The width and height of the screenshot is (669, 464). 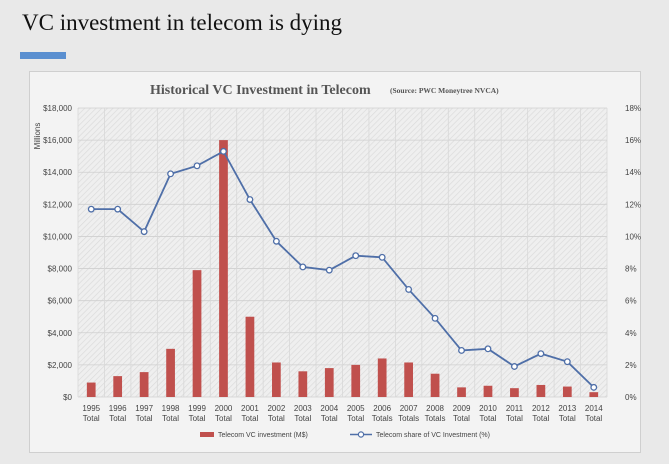 I want to click on x-tick-year: 2006, so click(x=382, y=408).